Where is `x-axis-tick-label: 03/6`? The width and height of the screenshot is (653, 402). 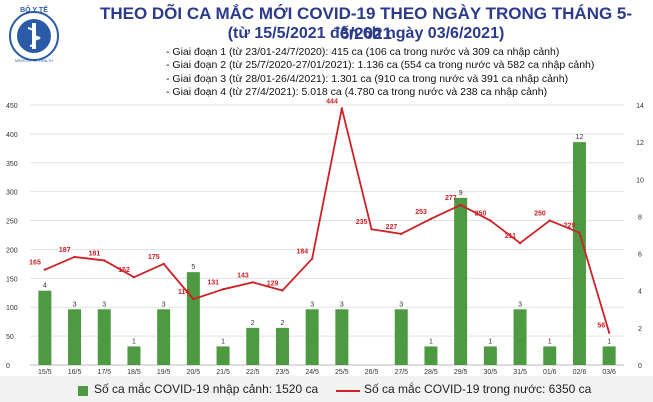
x-axis-tick-label: 03/6 is located at coordinates (609, 372).